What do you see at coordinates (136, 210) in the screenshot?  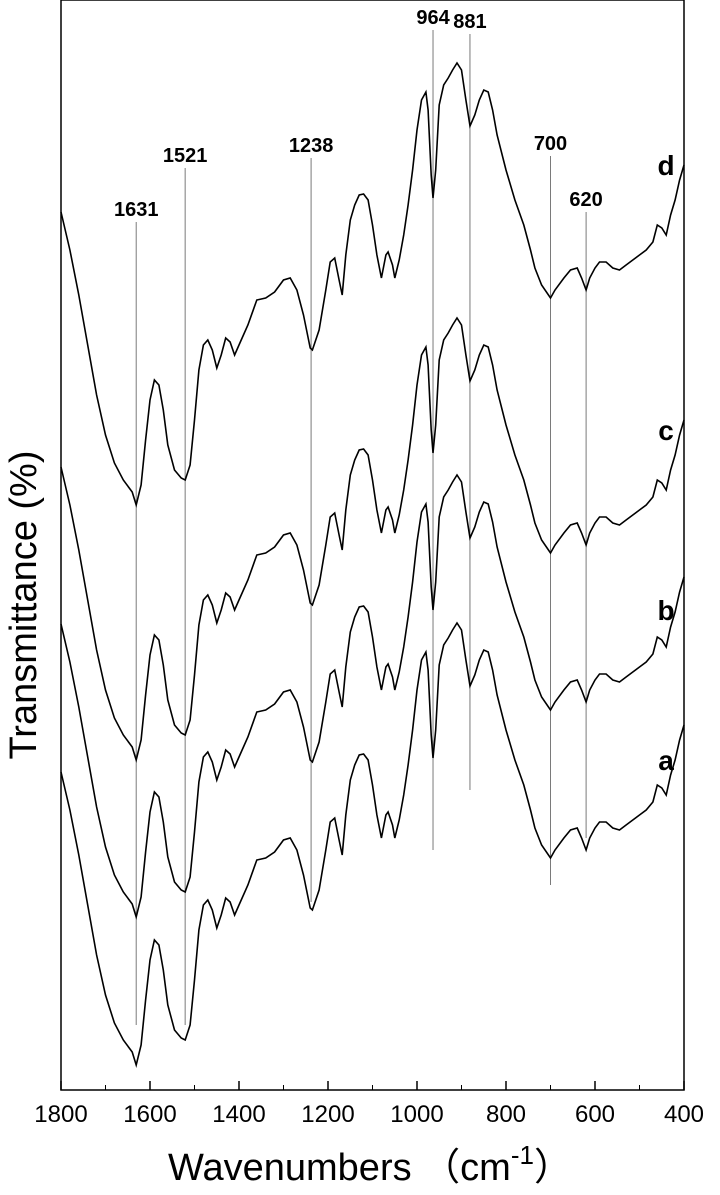 I see `peak-label-1631: 1631` at bounding box center [136, 210].